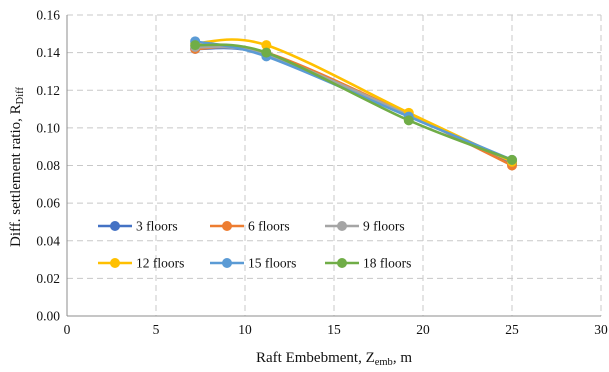  What do you see at coordinates (512, 329) in the screenshot?
I see `x-tick-label: 25` at bounding box center [512, 329].